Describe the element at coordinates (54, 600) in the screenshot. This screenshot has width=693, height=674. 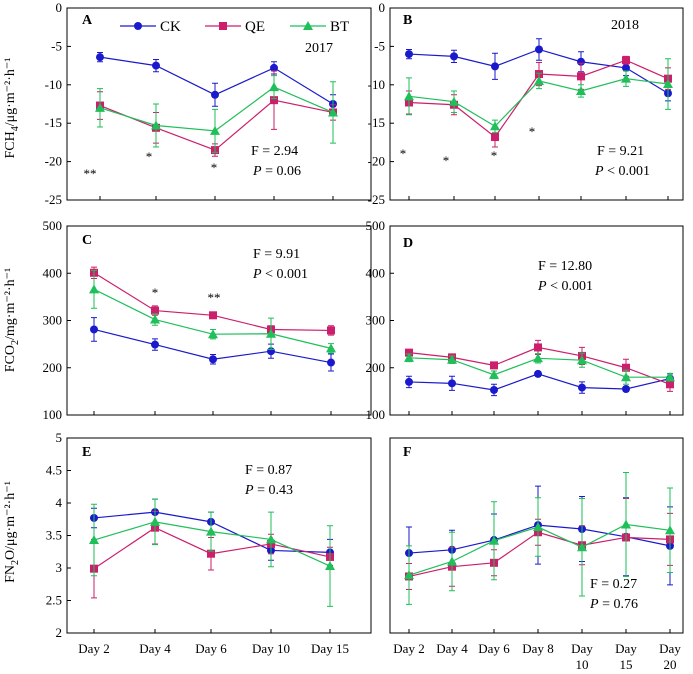
I see `y-tick-label: 2.5` at that location.